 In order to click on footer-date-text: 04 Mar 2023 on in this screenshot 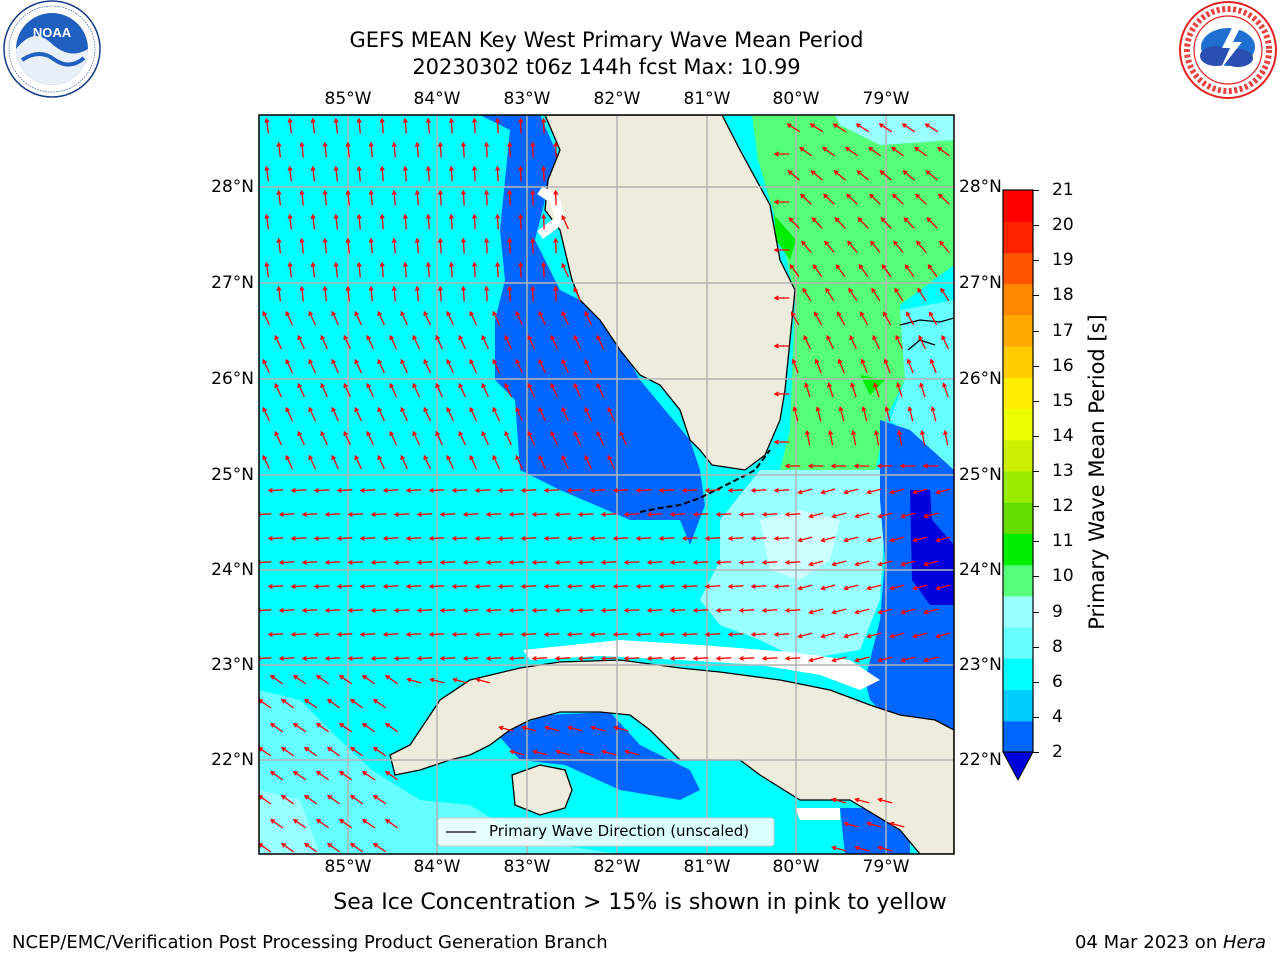, I will do `click(1148, 942)`.